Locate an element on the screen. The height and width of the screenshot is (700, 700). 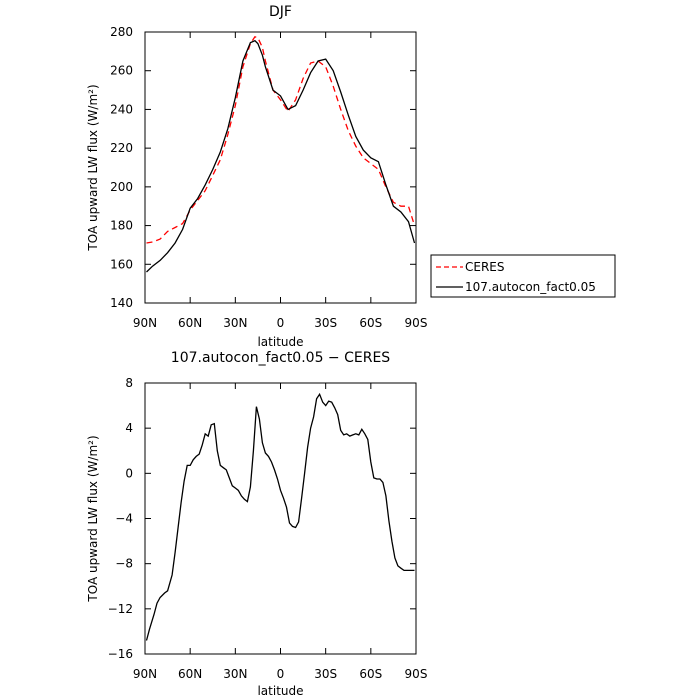
top-series-group is located at coordinates (281, 154).